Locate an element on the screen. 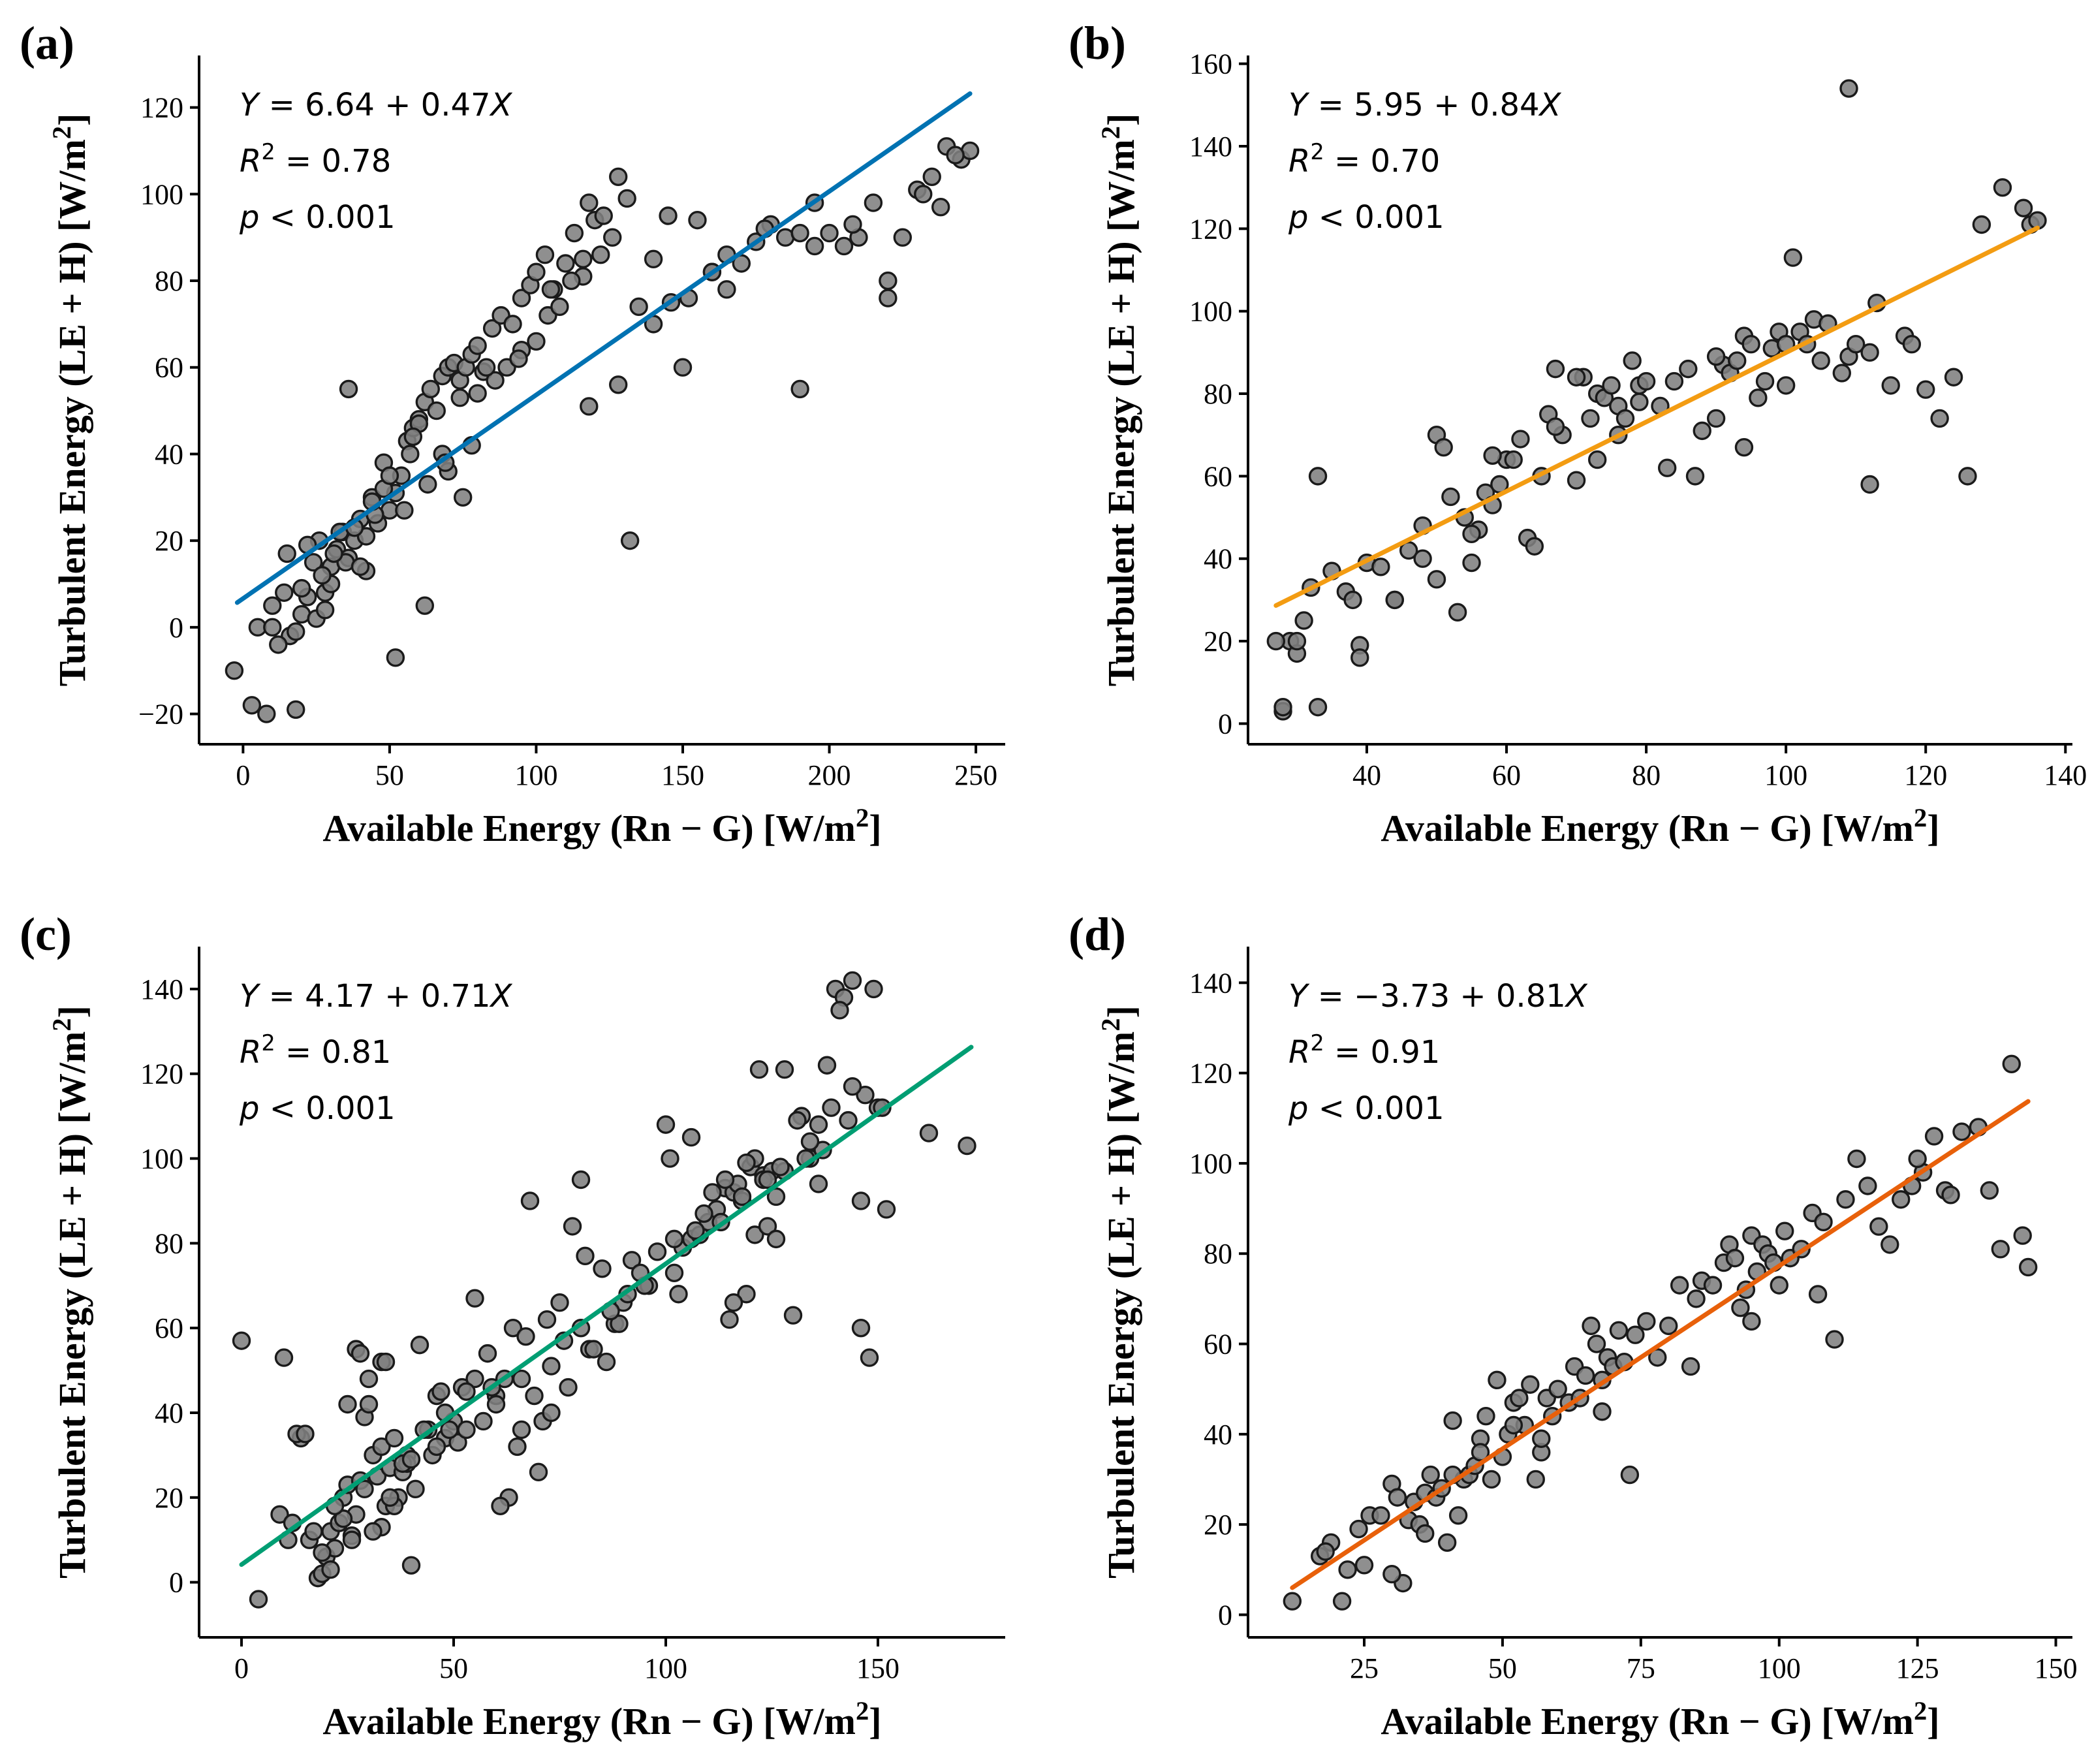 The height and width of the screenshot is (1764, 2092). panel-letter: (d) is located at coordinates (1097, 934).